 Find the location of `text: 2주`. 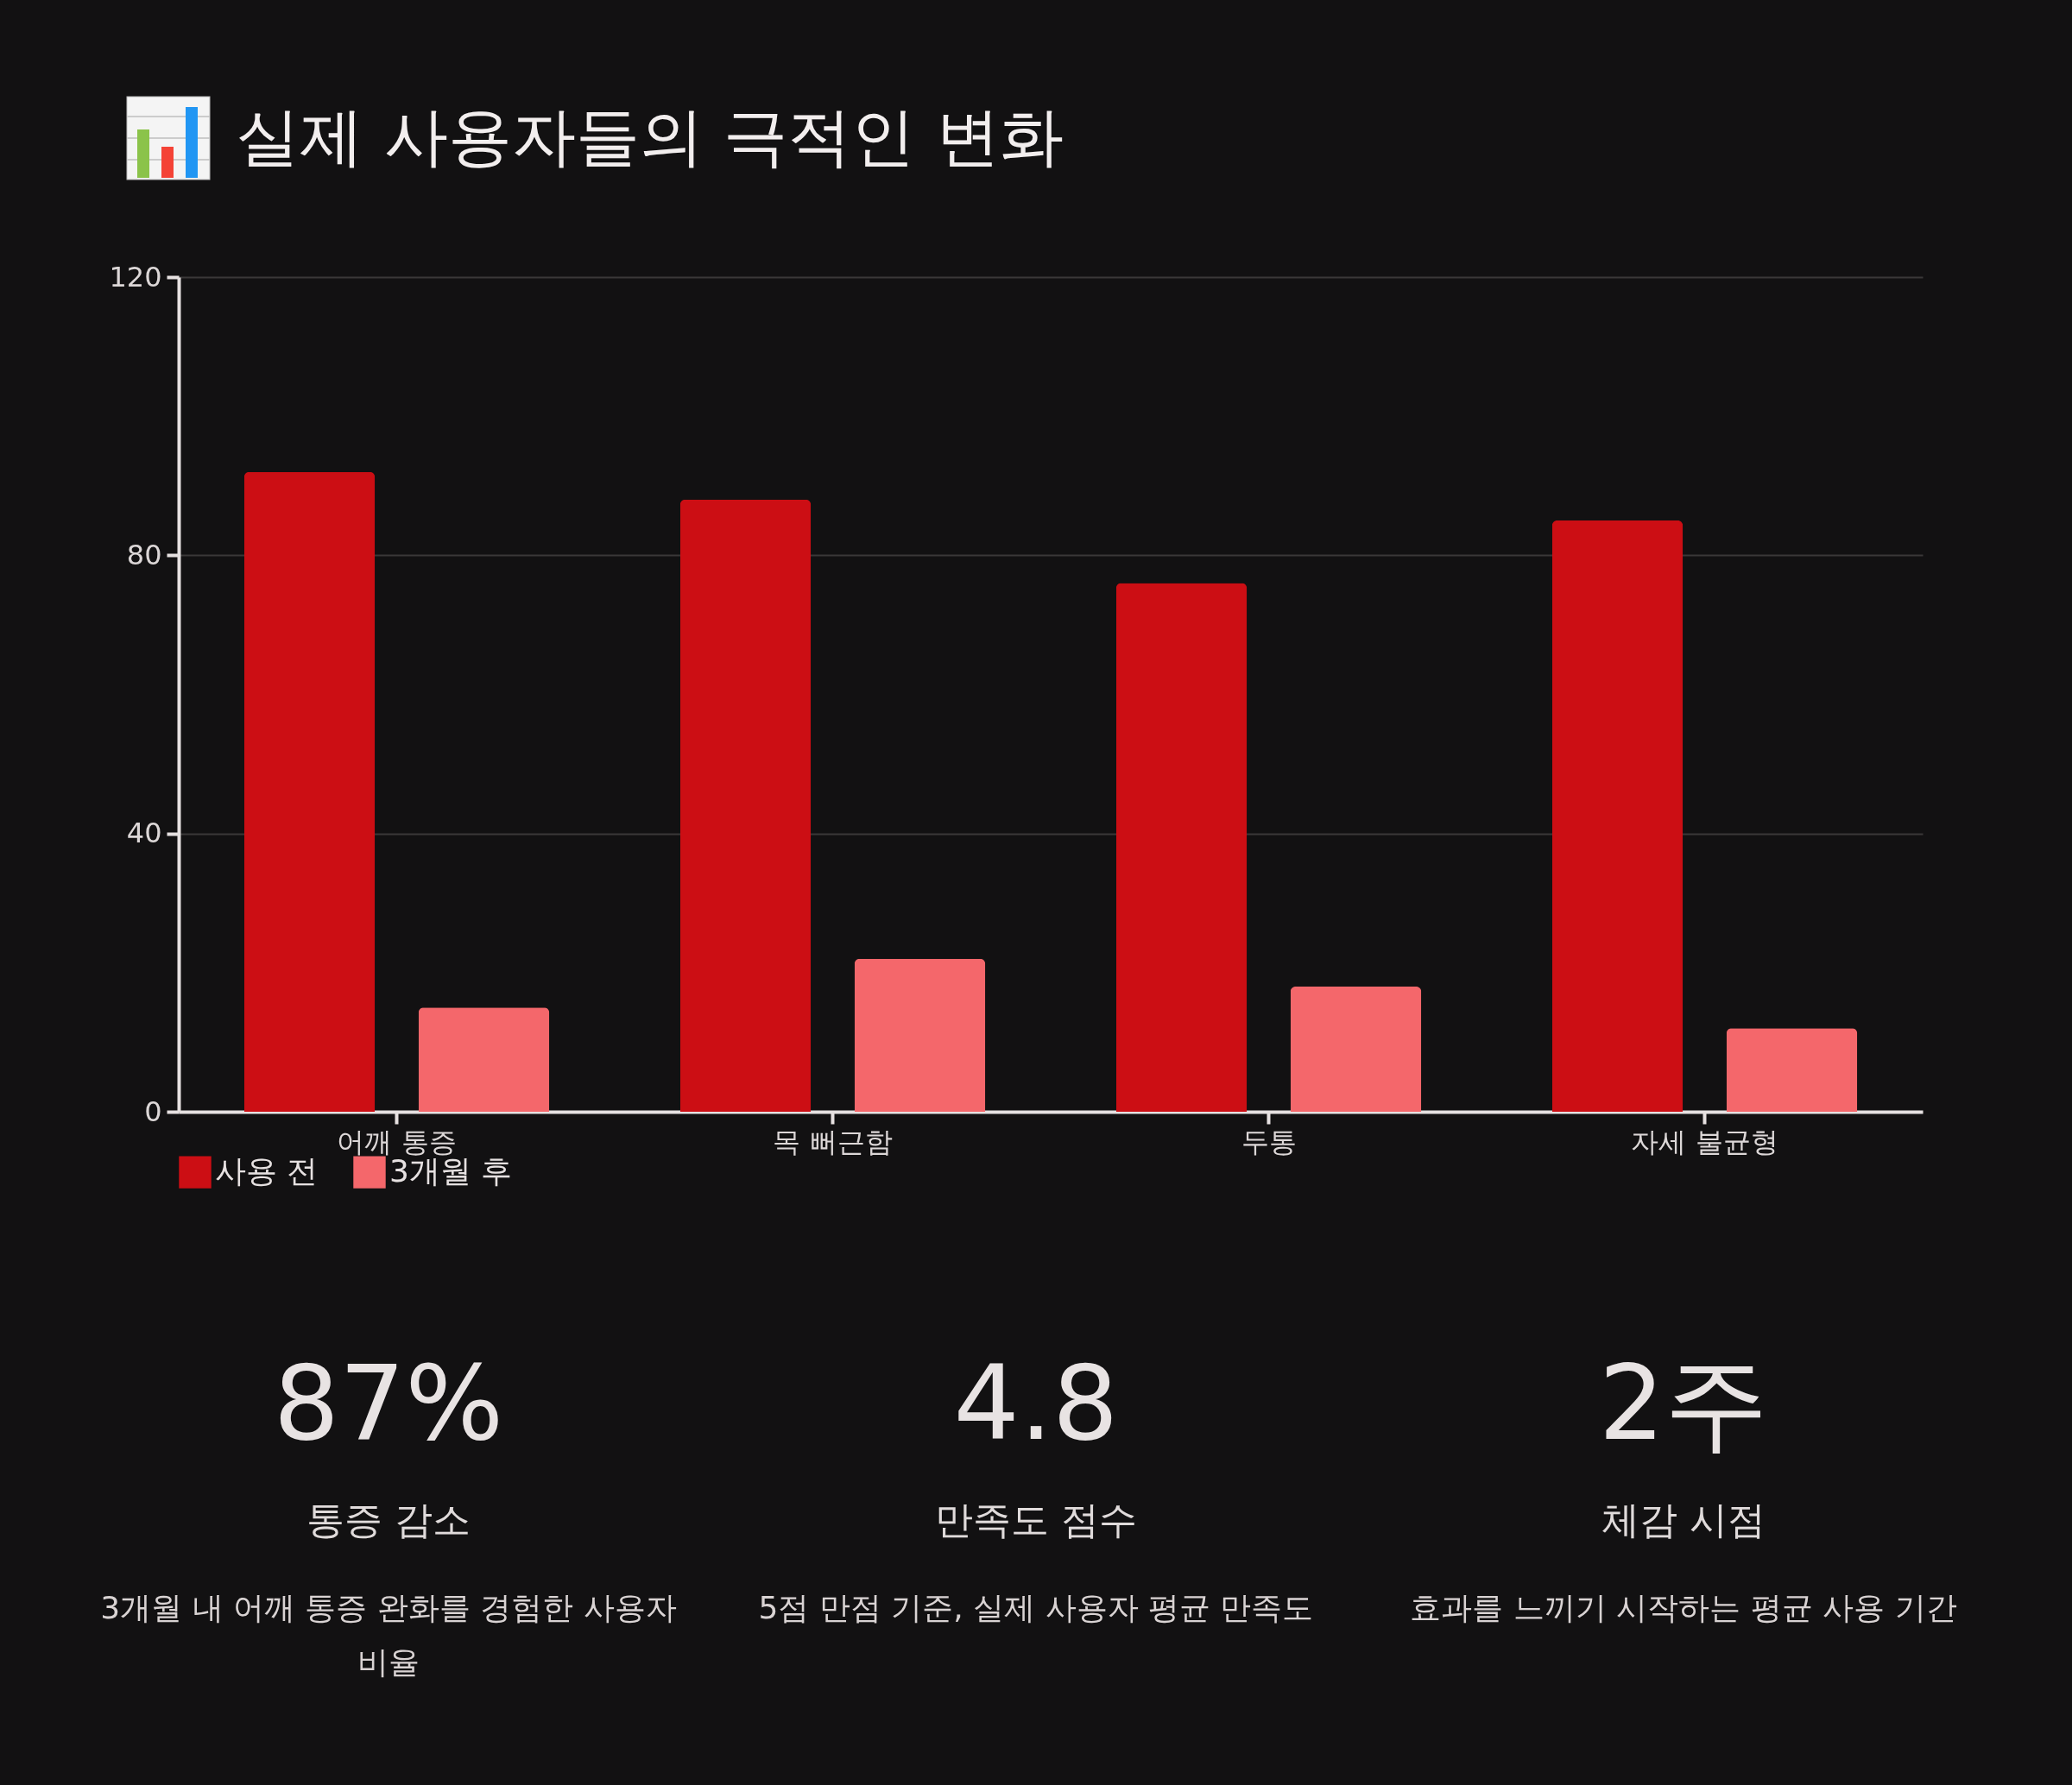

text: 2주 is located at coordinates (1683, 1403).